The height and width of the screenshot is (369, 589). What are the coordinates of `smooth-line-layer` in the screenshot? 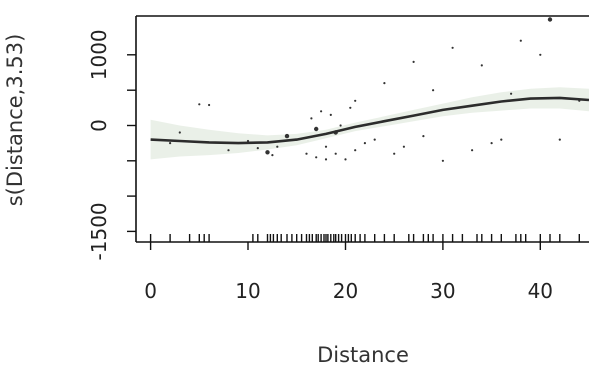 It's located at (369, 120).